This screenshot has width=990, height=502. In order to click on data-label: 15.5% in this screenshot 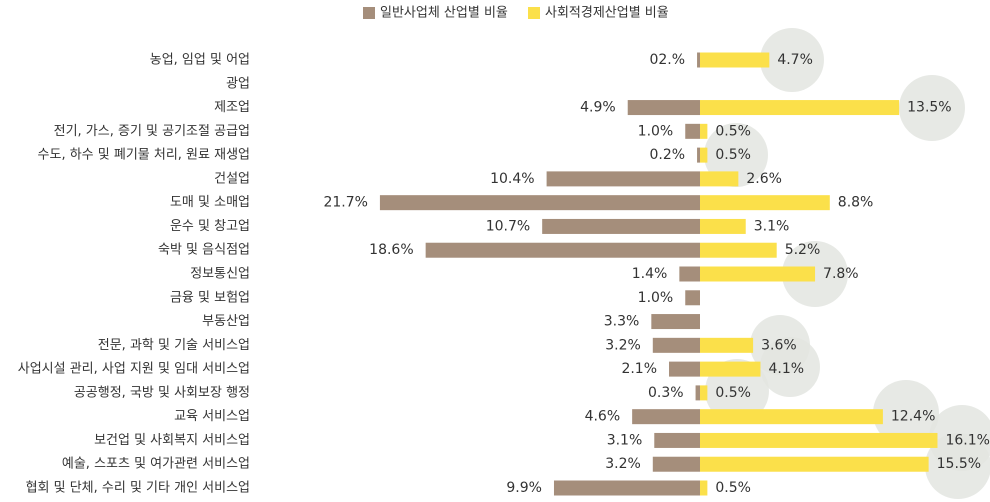, I will do `click(959, 464)`.